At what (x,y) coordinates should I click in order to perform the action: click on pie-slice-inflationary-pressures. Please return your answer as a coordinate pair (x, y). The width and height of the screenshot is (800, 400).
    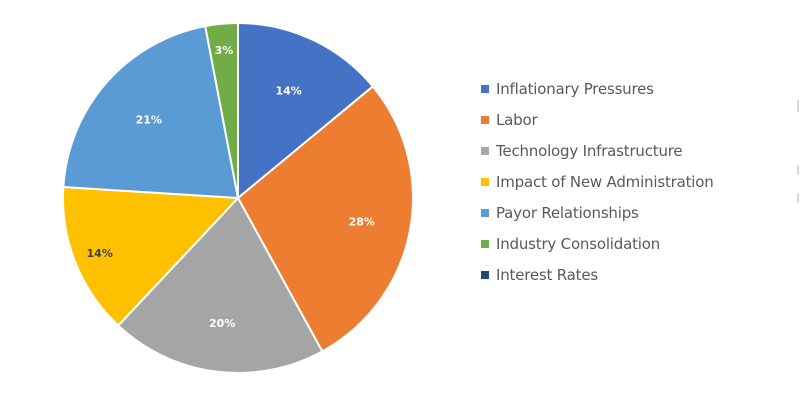
    Looking at the image, I should click on (306, 111).